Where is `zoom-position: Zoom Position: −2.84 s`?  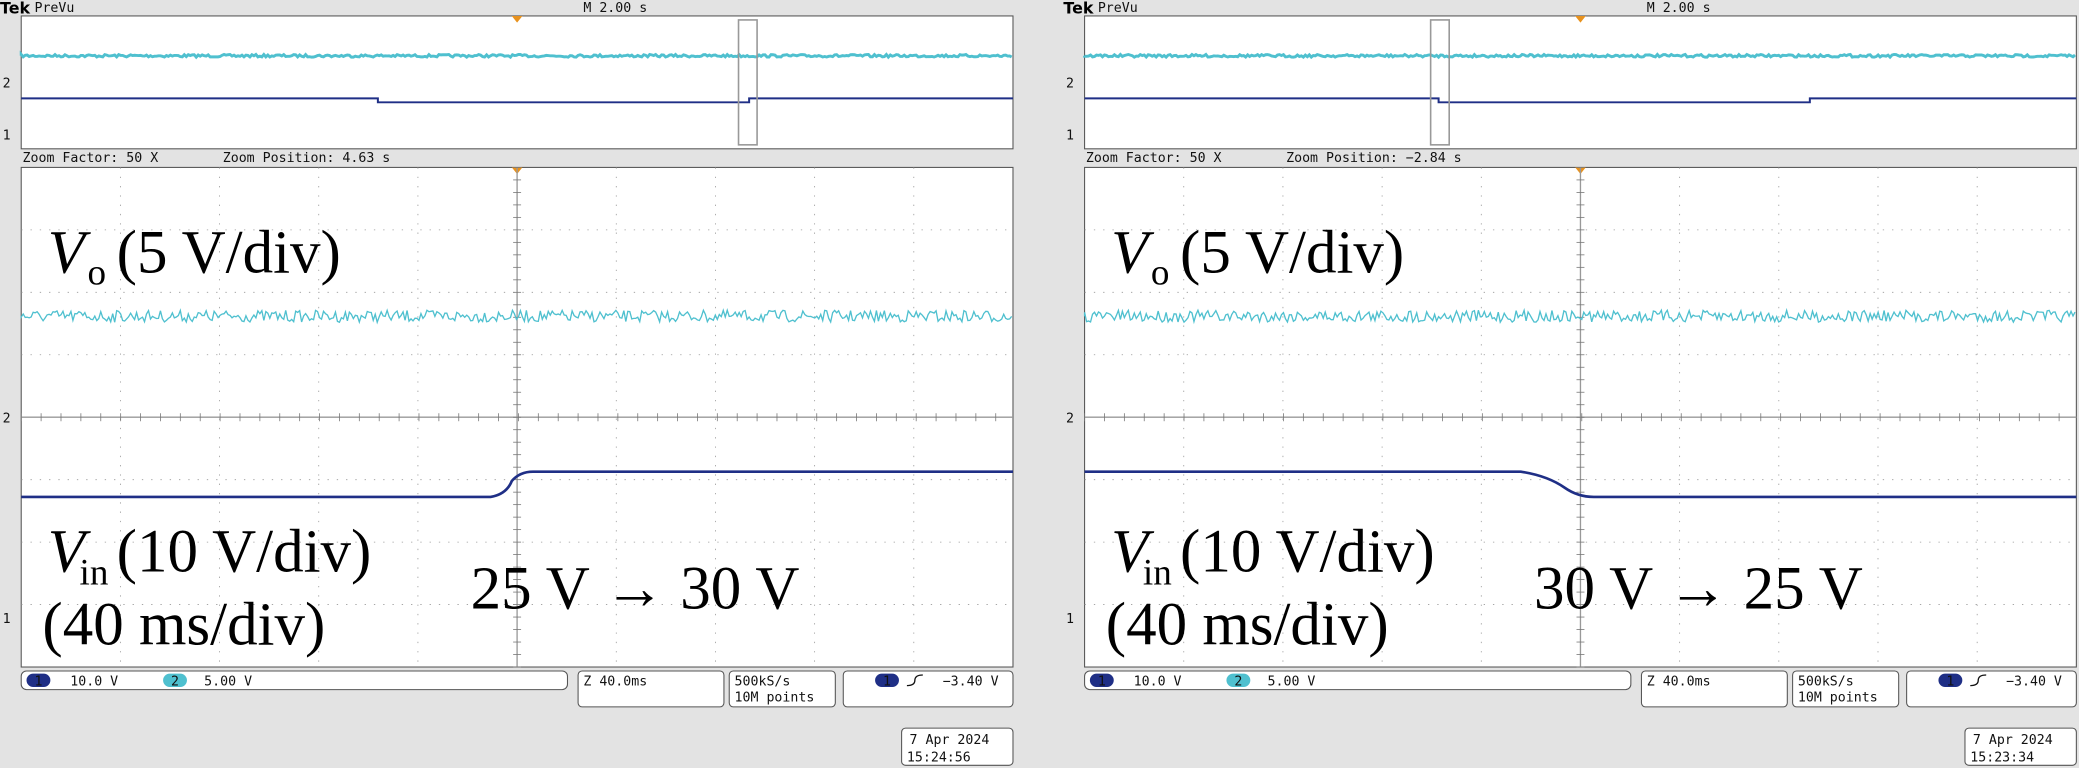 zoom-position: Zoom Position: −2.84 s is located at coordinates (1374, 158).